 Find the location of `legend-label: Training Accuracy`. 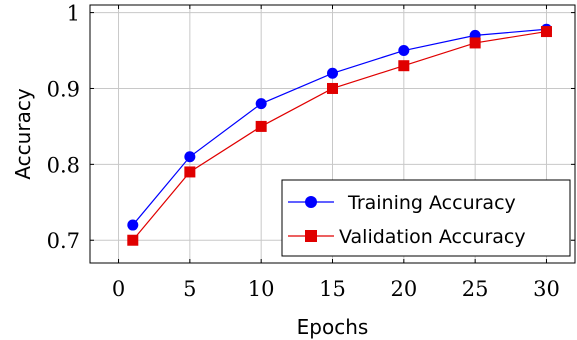

legend-label: Training Accuracy is located at coordinates (431, 203).